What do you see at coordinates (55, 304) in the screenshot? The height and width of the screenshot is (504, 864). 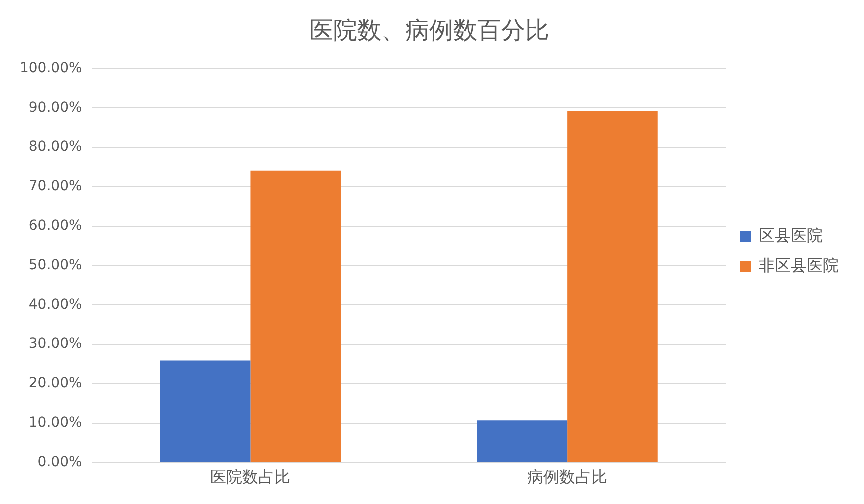 I see `y-tick-label: 40.00%` at bounding box center [55, 304].